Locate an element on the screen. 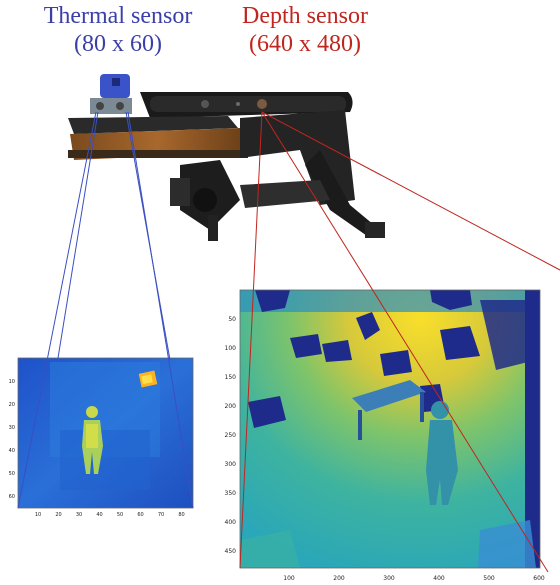 The width and height of the screenshot is (560, 585). thermal-x-tick-label: 10 is located at coordinates (38, 515).